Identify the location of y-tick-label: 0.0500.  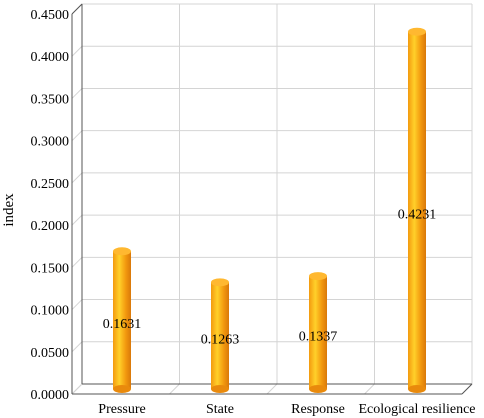
(50, 353).